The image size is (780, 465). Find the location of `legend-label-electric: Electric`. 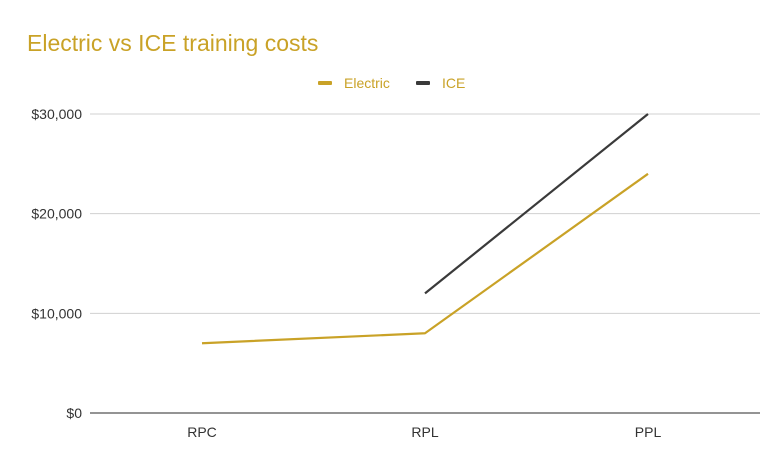

legend-label-electric: Electric is located at coordinates (367, 83).